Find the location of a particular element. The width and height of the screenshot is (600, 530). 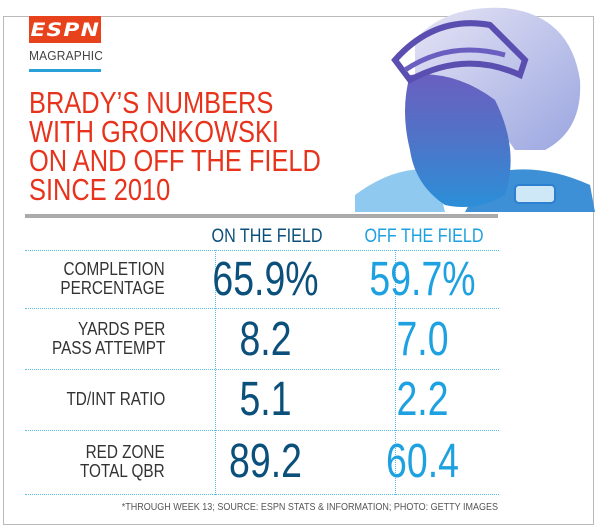

row-label-line: TD/INT RATIO is located at coordinates (115, 399).